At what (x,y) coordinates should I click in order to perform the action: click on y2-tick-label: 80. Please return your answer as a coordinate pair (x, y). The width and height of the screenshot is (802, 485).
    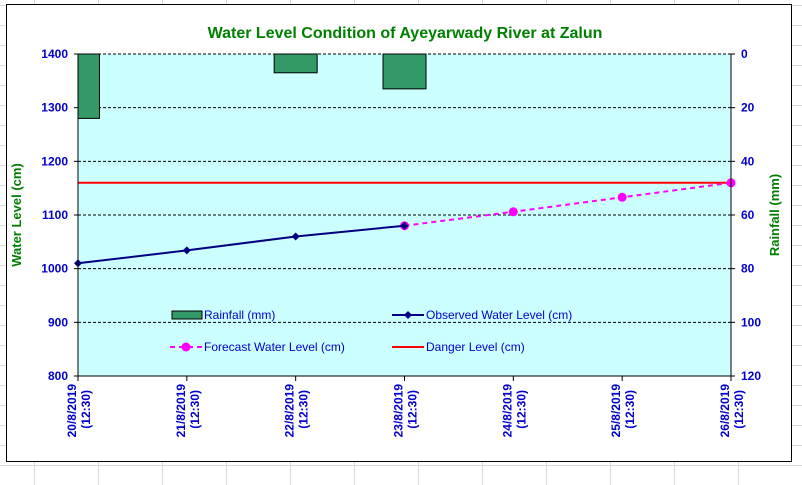
    Looking at the image, I should click on (748, 269).